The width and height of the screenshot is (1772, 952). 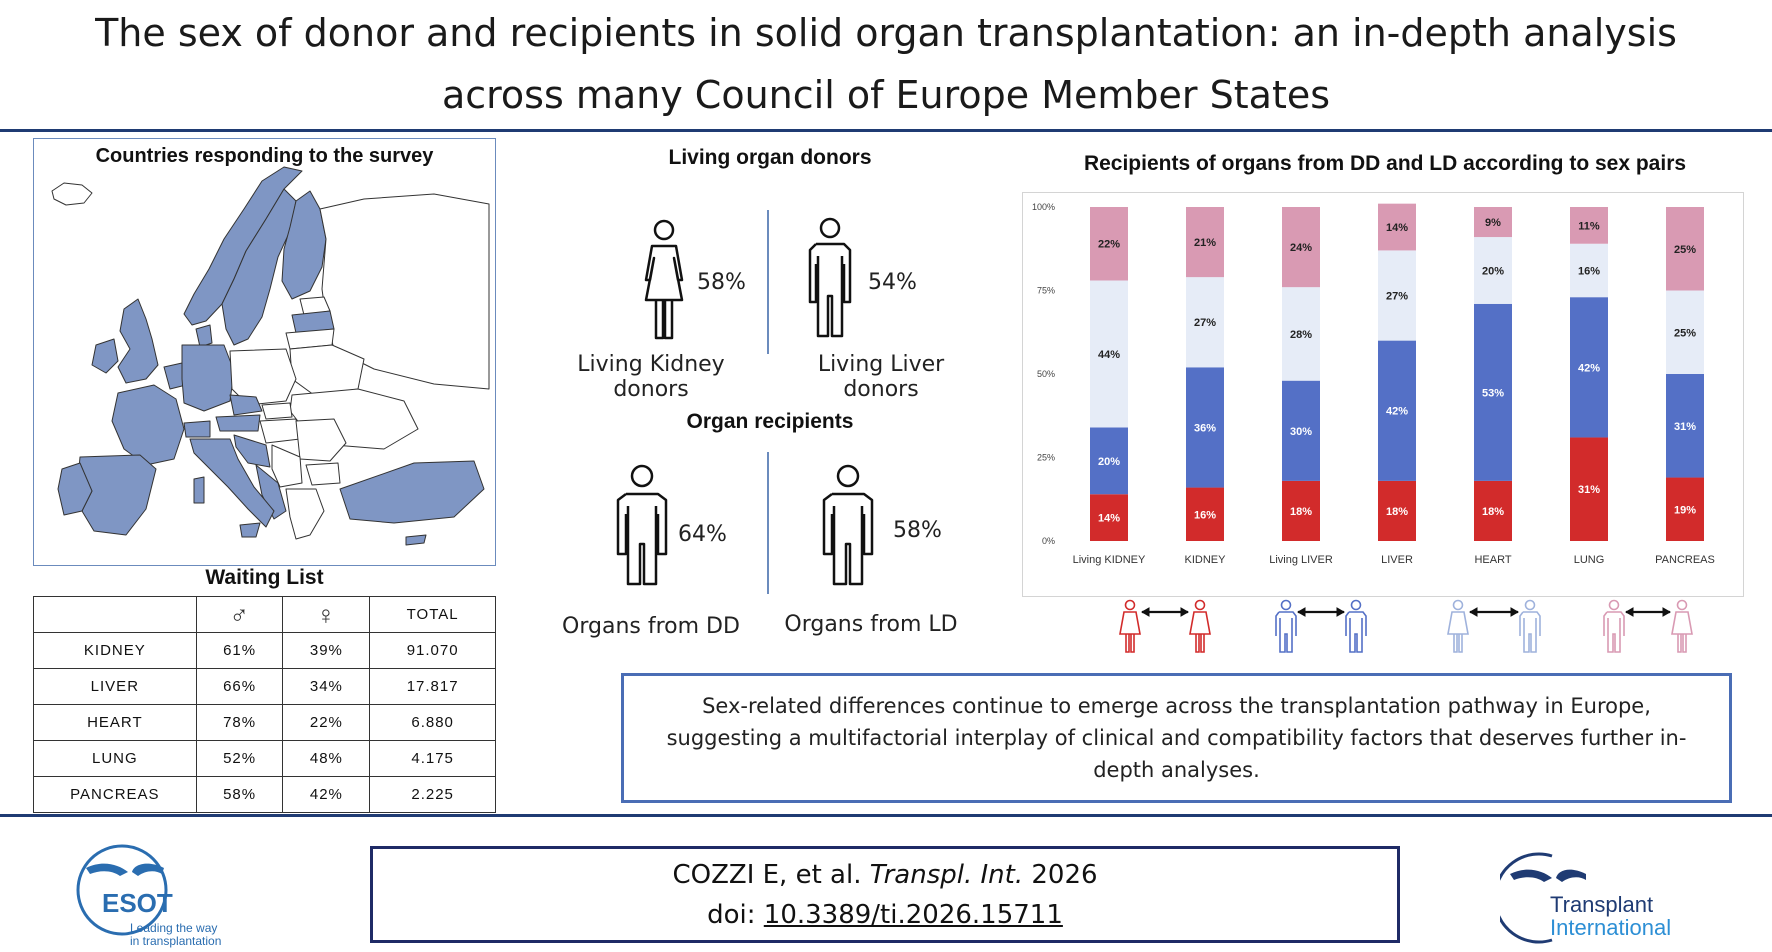 What do you see at coordinates (264, 614) in the screenshot?
I see `table-header-row: ♂ ♀ TOTAL` at bounding box center [264, 614].